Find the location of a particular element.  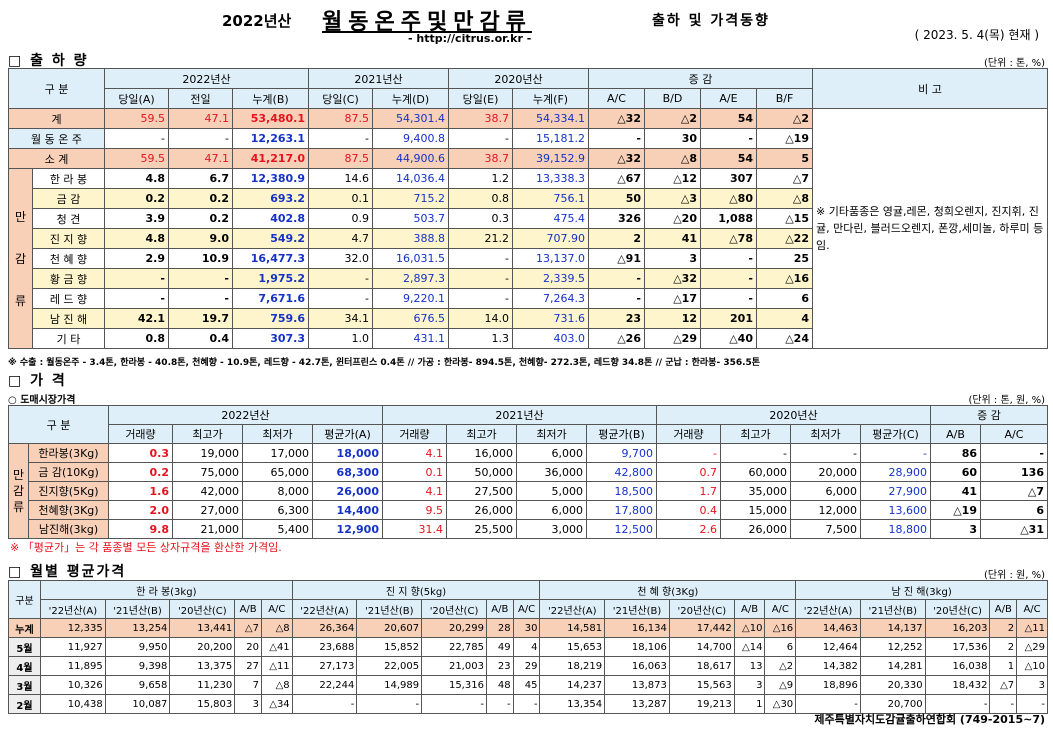

table-cell: △16 is located at coordinates (784, 278).